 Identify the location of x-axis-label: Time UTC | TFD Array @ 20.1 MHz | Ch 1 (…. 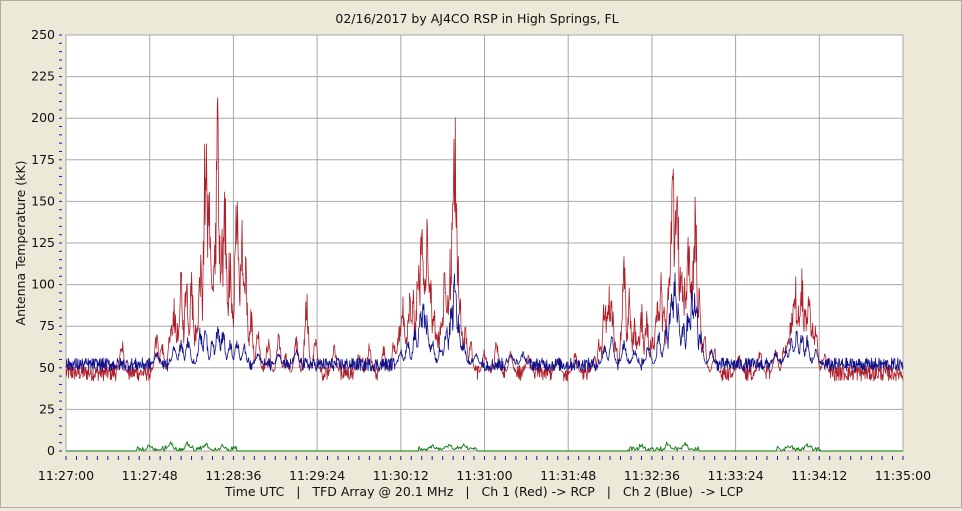
(483, 491).